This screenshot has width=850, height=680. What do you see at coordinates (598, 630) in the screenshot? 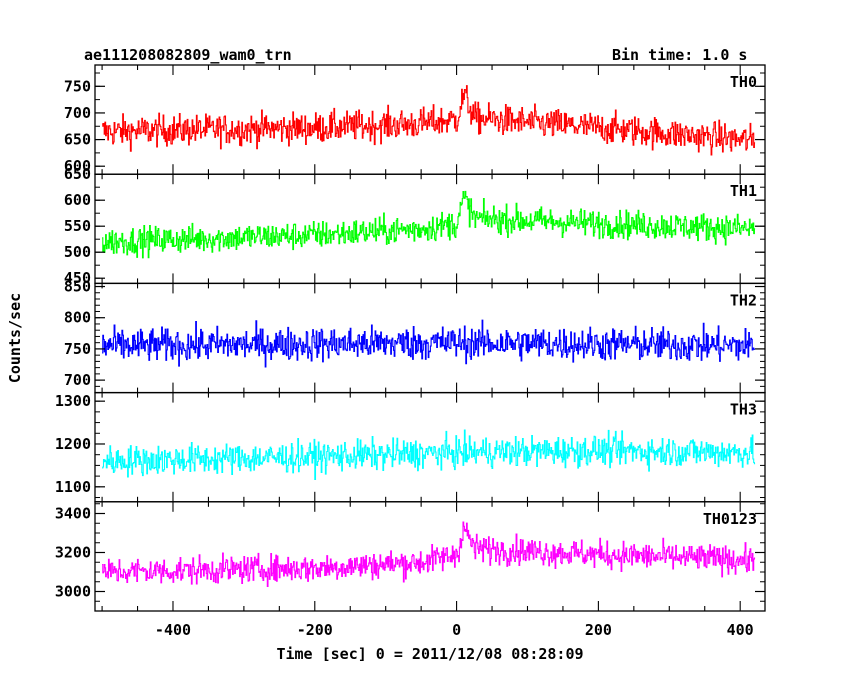
I see `x-tick-label-200: 200` at bounding box center [598, 630].